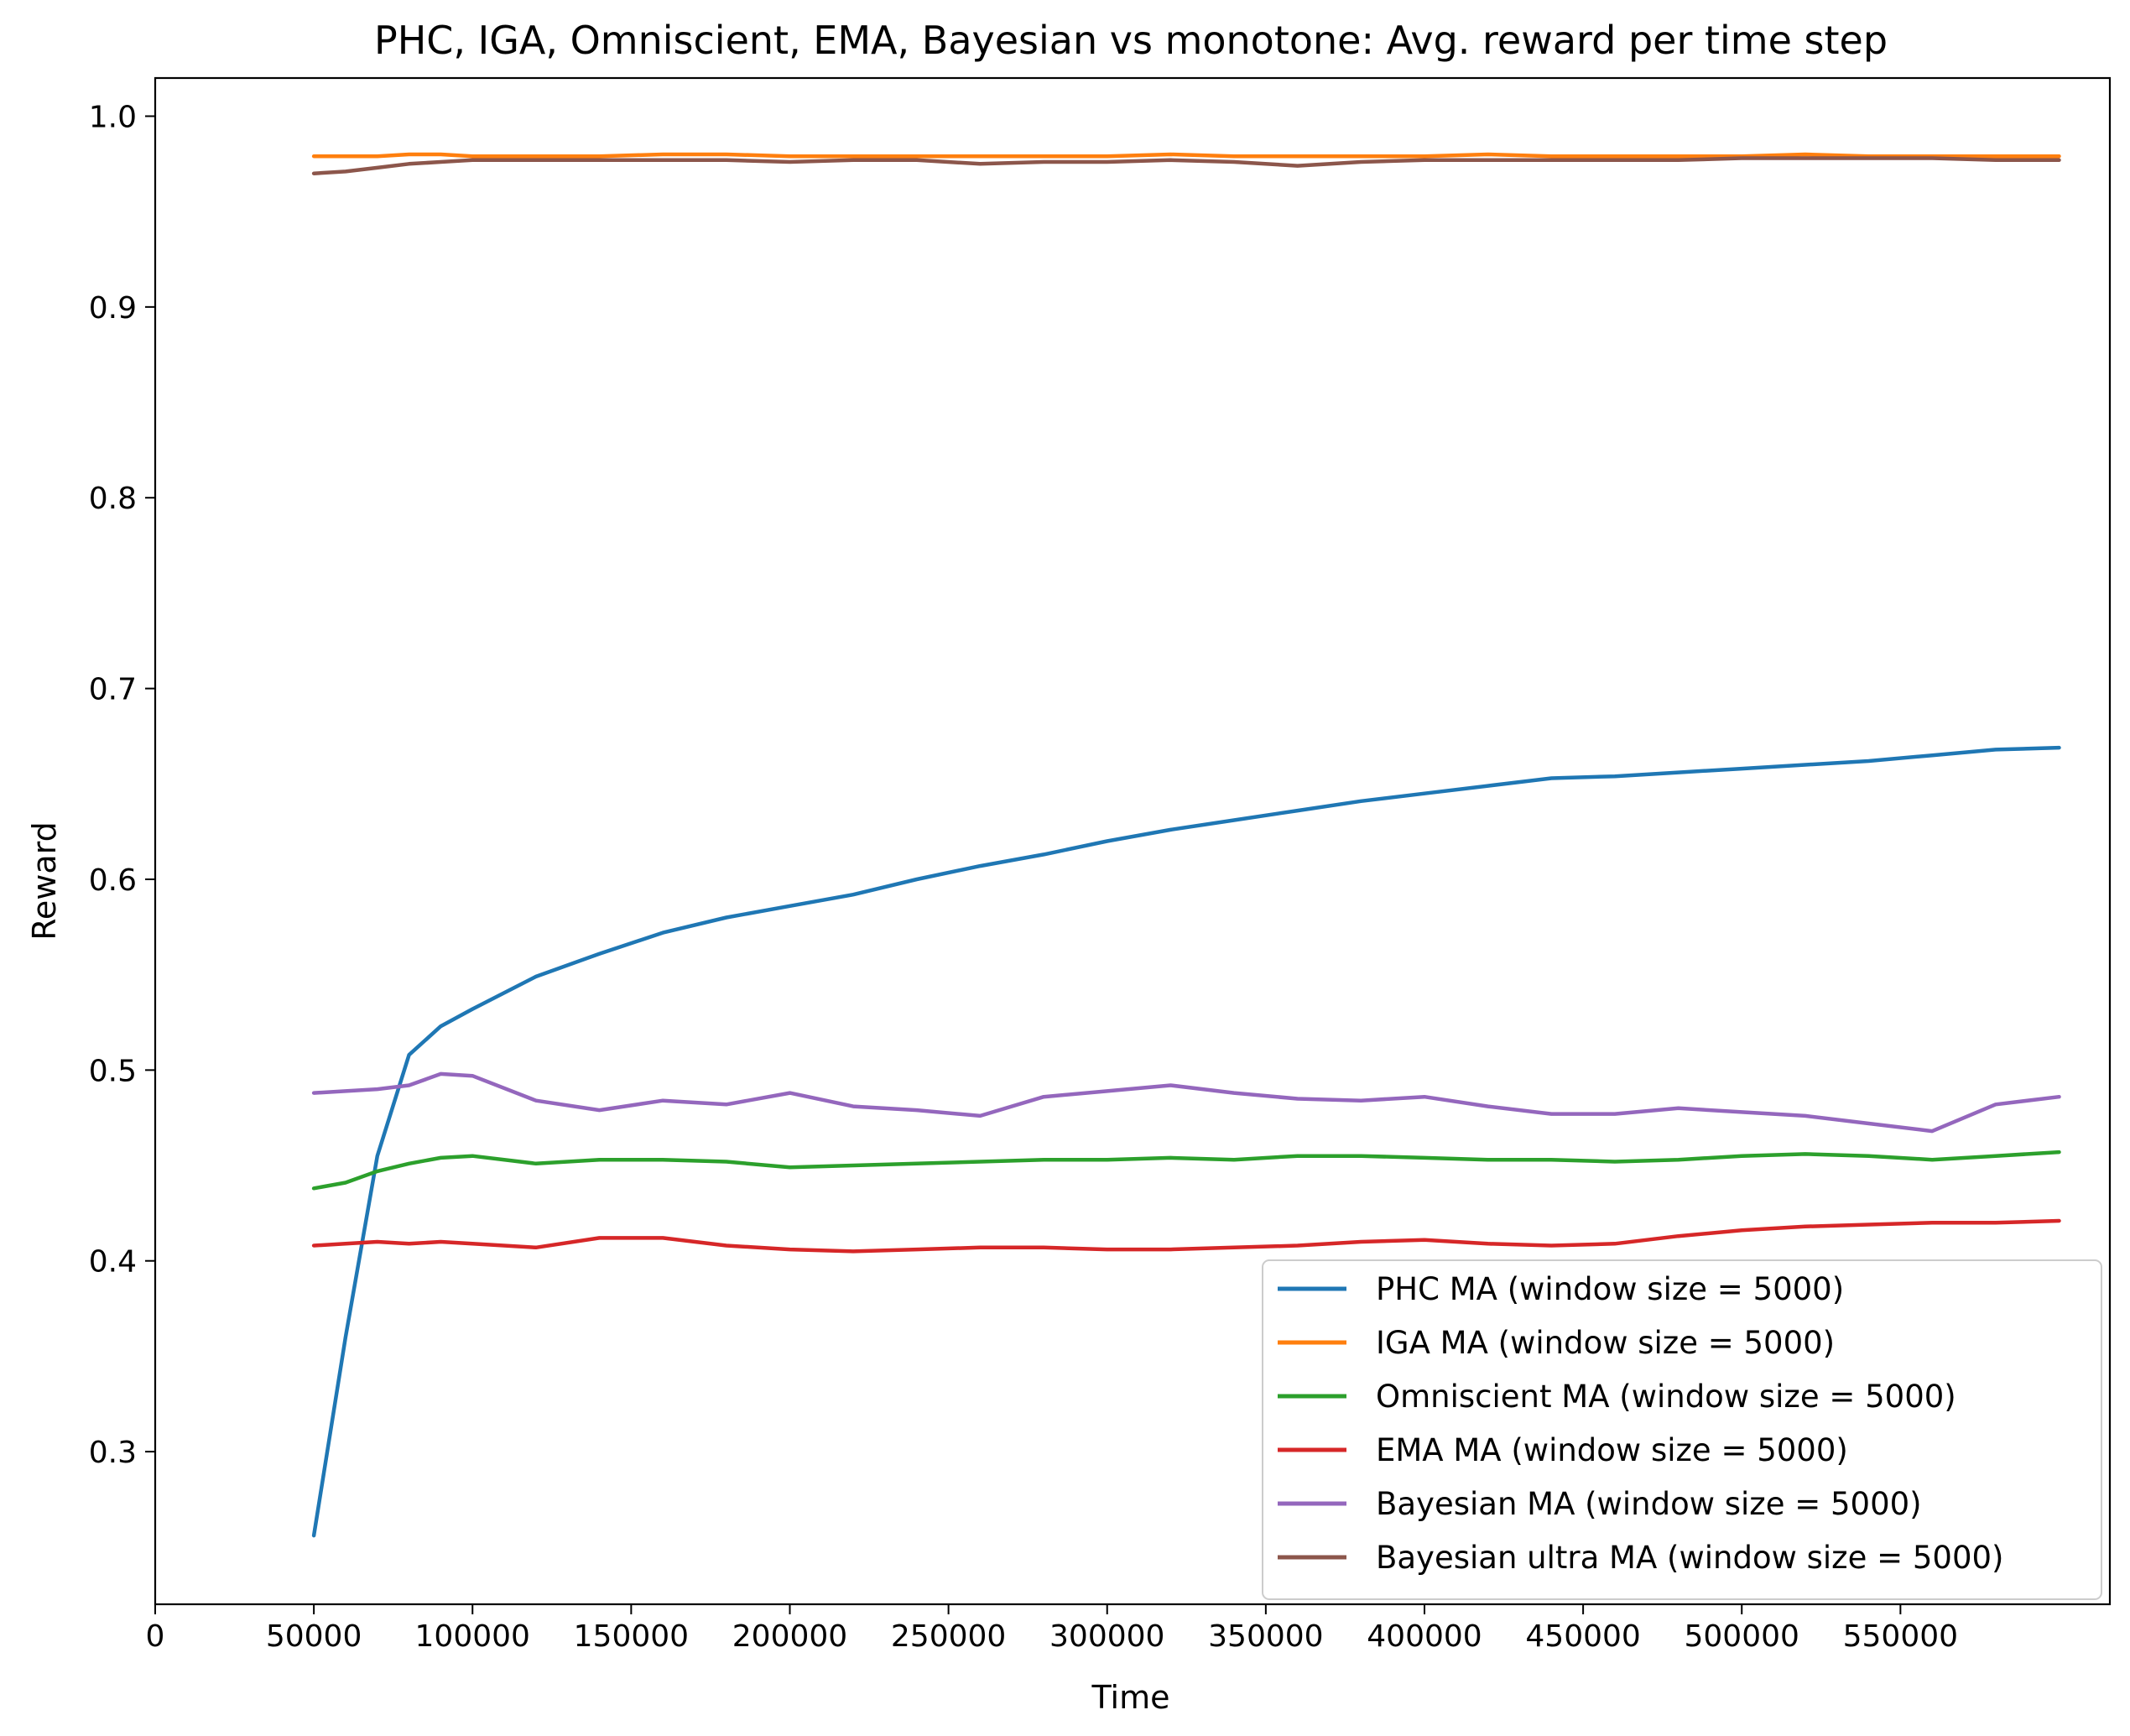 The image size is (2130, 1736). Describe the element at coordinates (314, 1637) in the screenshot. I see `x-tick-label: 50000` at that location.